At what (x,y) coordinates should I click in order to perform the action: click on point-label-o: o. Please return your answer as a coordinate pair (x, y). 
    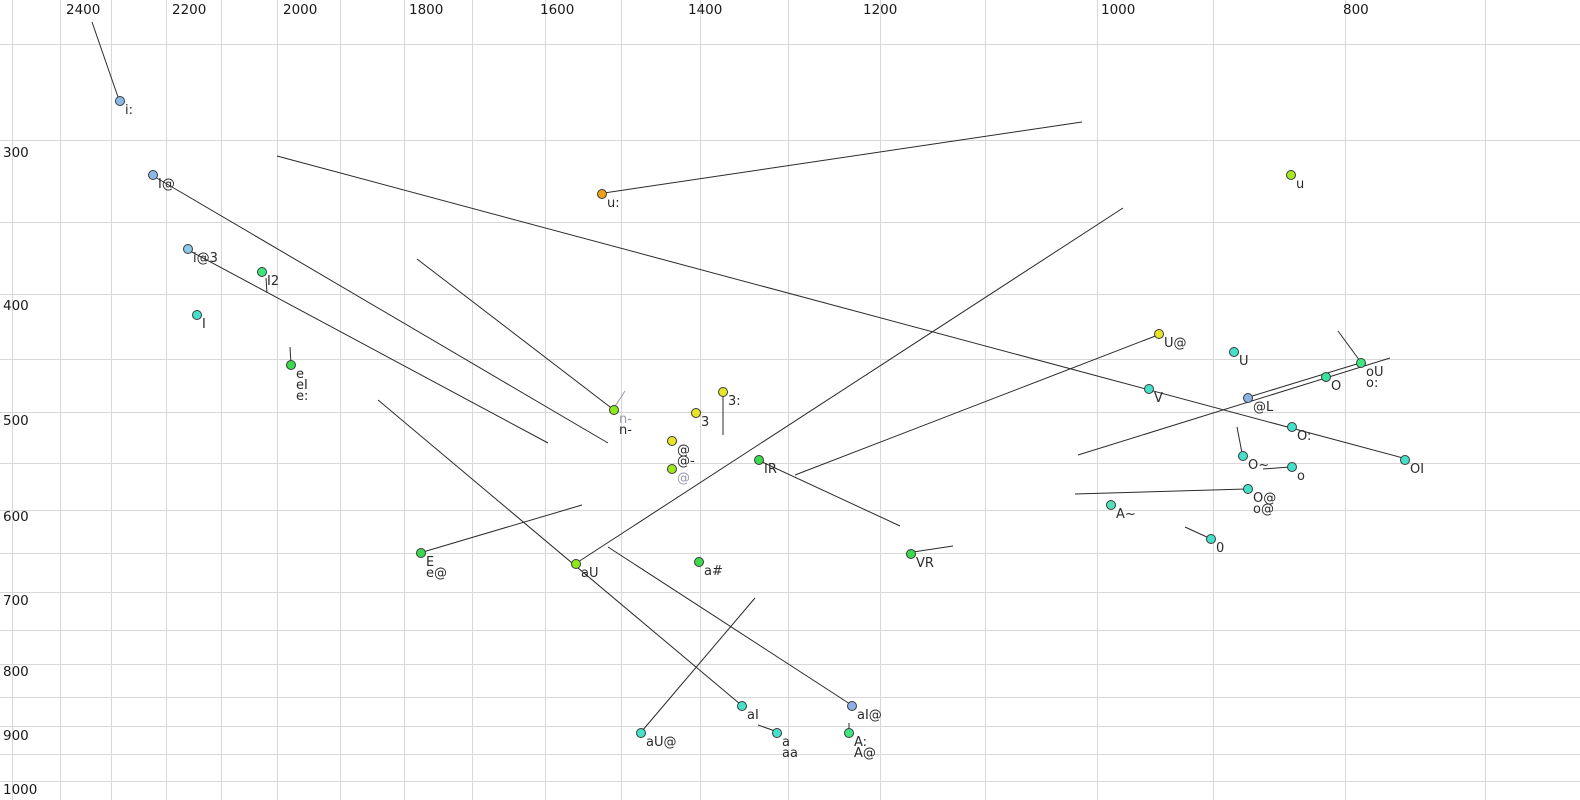
    Looking at the image, I should click on (1301, 476).